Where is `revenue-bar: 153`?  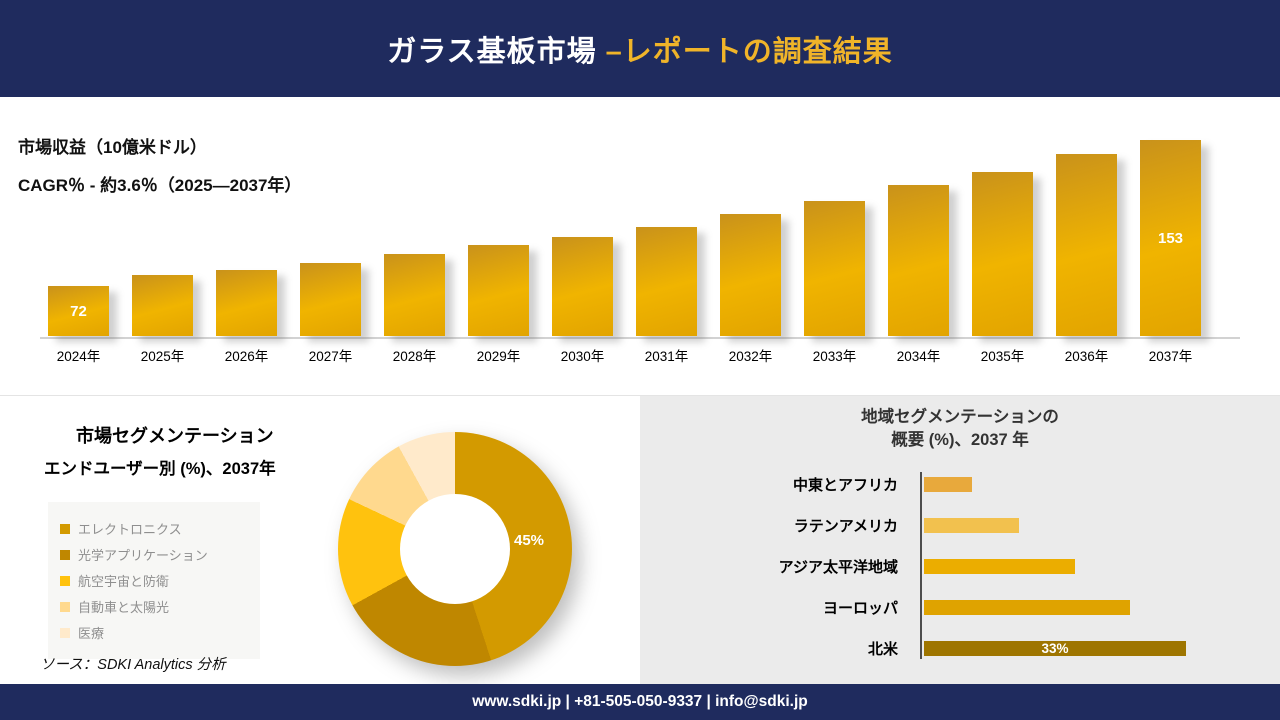
revenue-bar: 153 is located at coordinates (1170, 238).